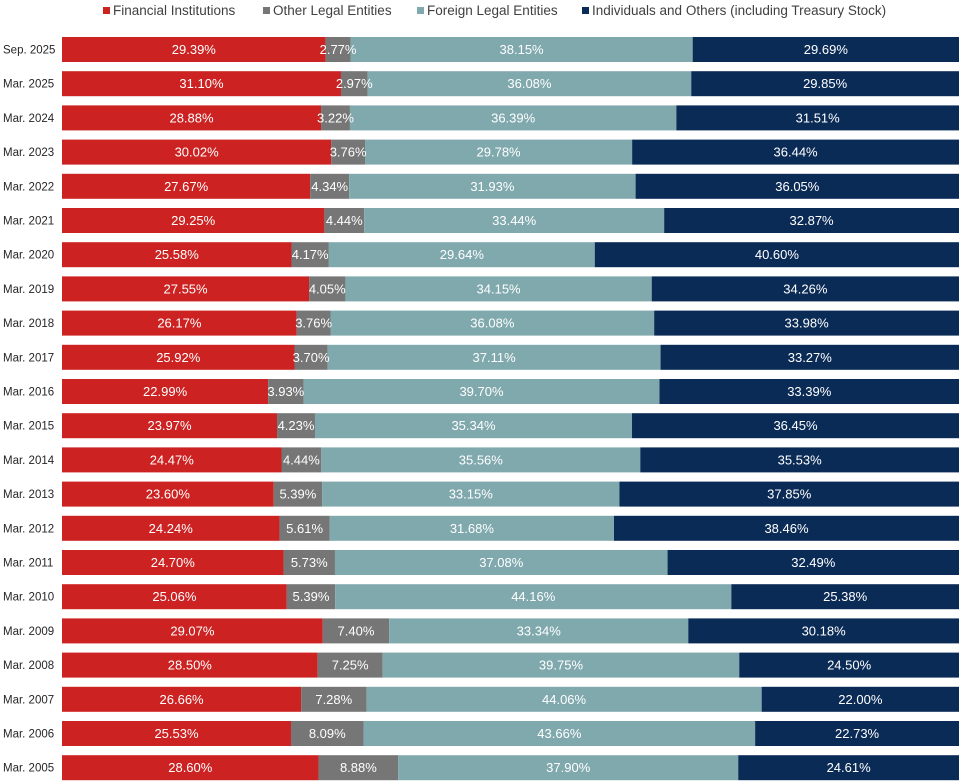  I want to click on data-label: 36.05%, so click(797, 186).